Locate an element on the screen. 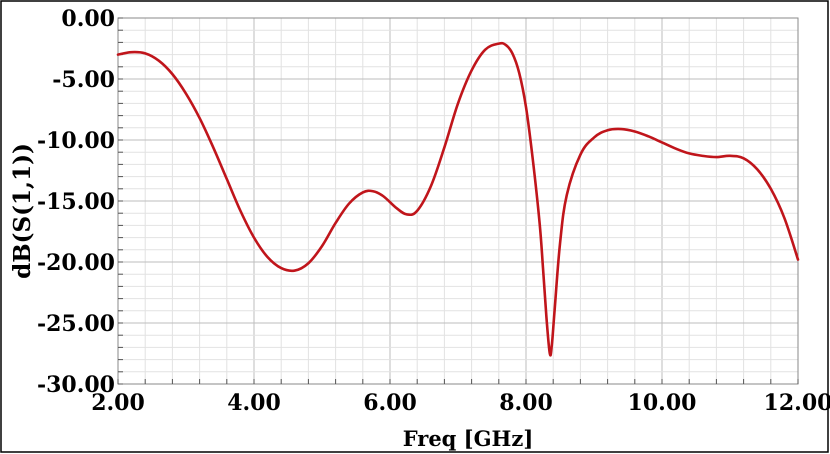  x-tick-label: 12.00 is located at coordinates (797, 403).